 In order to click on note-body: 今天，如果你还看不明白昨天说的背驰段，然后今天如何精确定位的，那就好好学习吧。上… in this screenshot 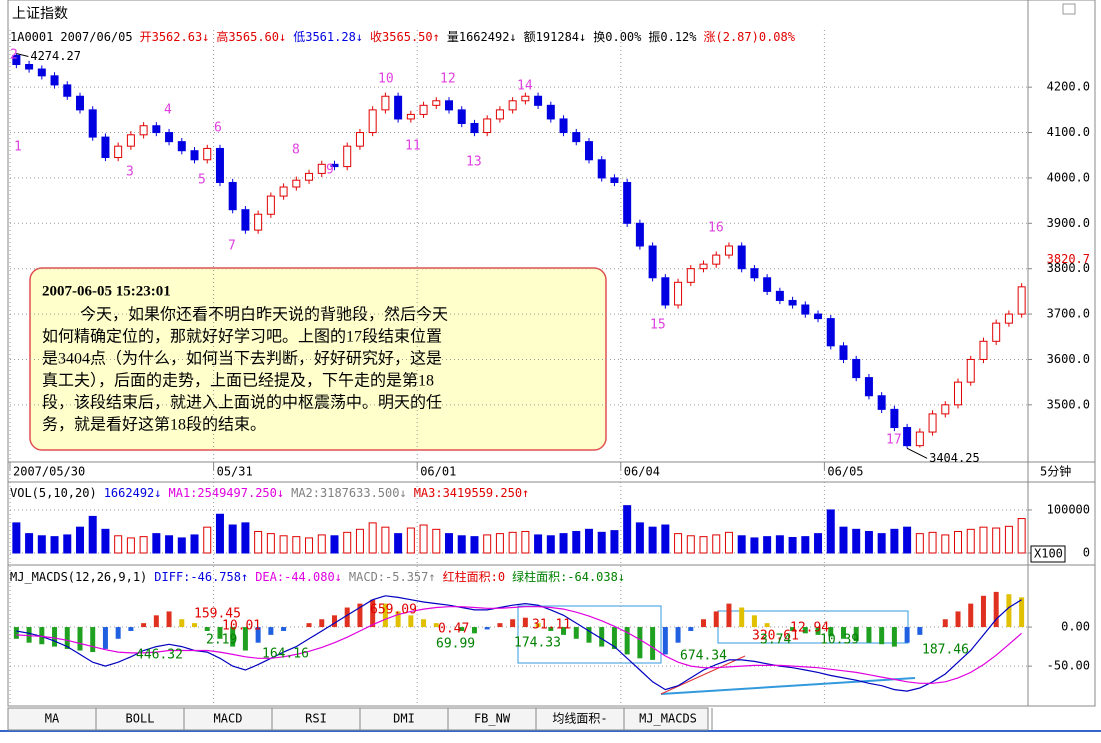, I will do `click(245, 370)`.